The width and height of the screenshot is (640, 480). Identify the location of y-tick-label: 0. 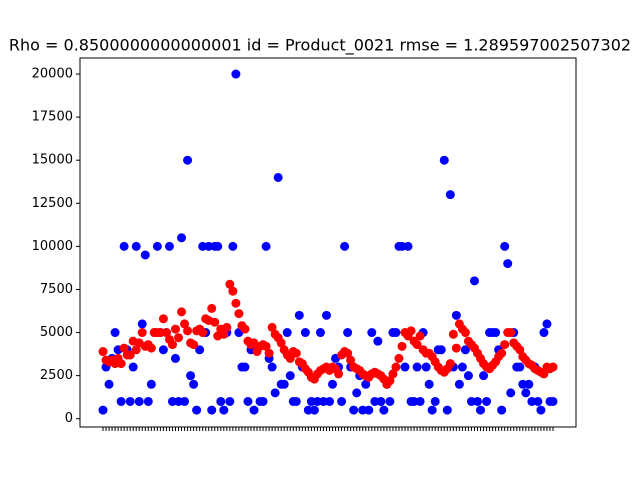
(69, 418).